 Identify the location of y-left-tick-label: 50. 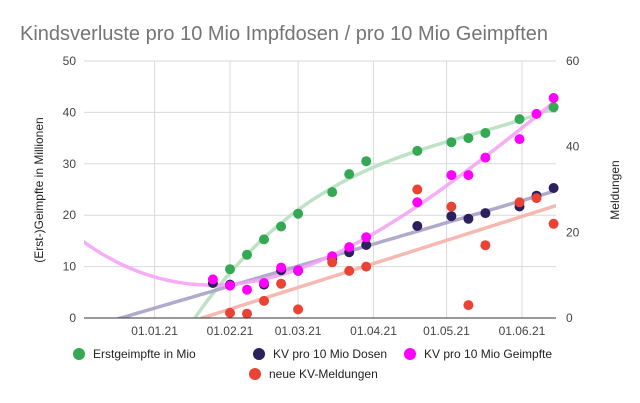
(70, 61).